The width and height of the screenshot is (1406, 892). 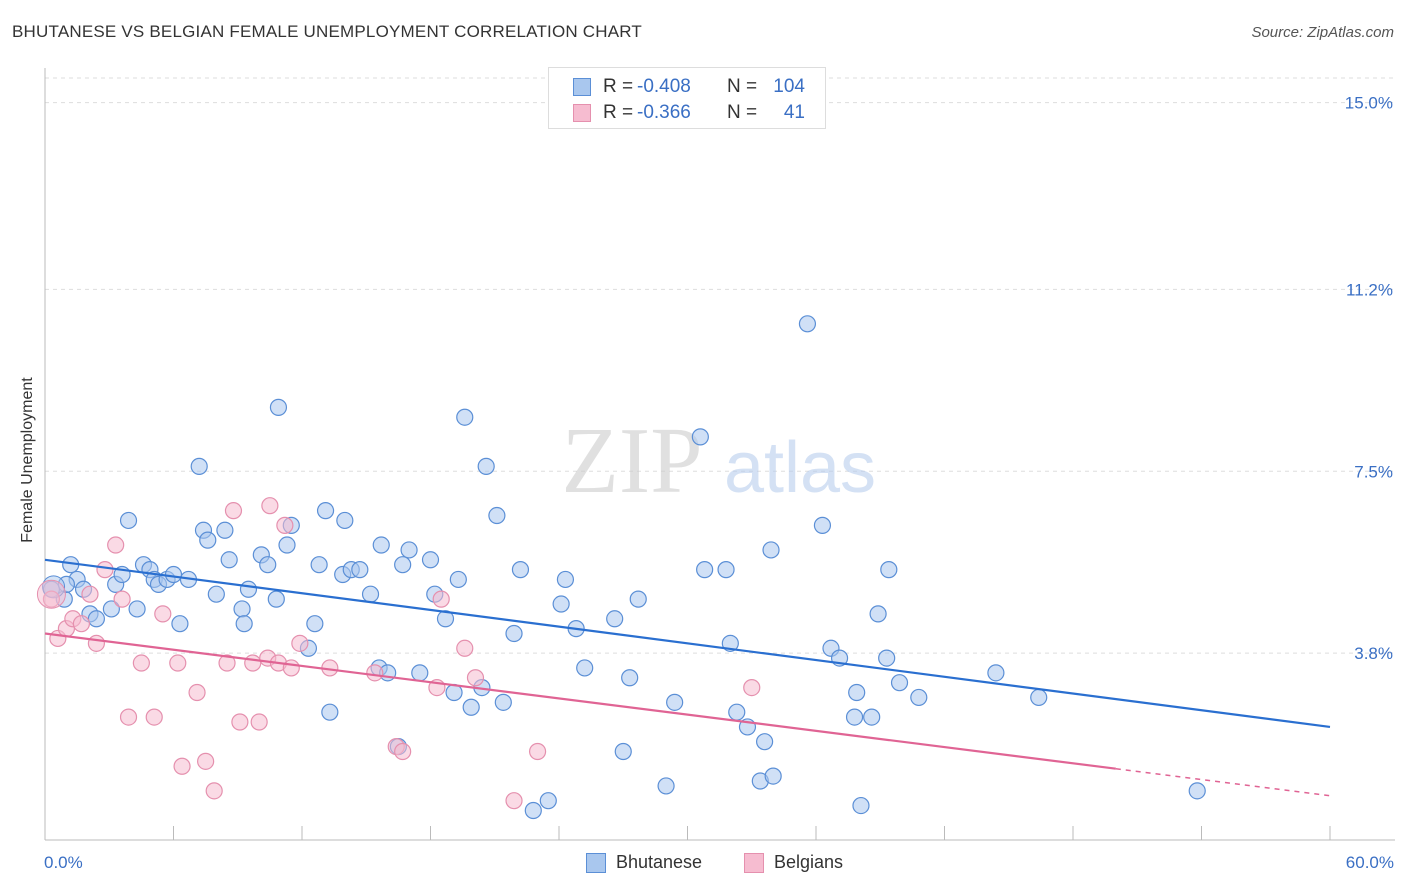 What do you see at coordinates (51, 594) in the screenshot?
I see `data-point-large` at bounding box center [51, 594].